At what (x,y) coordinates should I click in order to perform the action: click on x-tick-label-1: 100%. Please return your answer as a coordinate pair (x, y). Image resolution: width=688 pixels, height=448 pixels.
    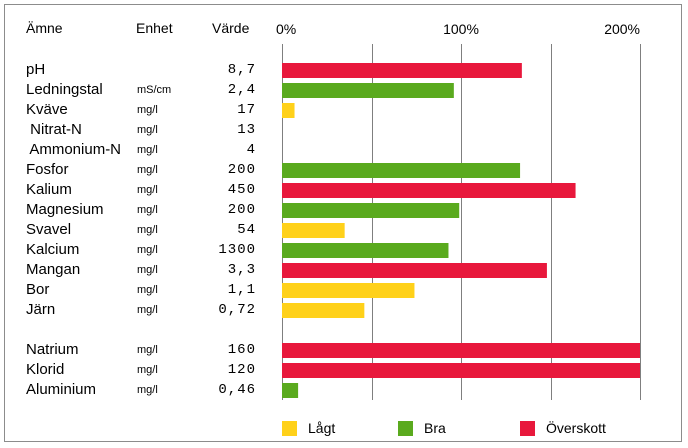
    Looking at the image, I should click on (461, 29).